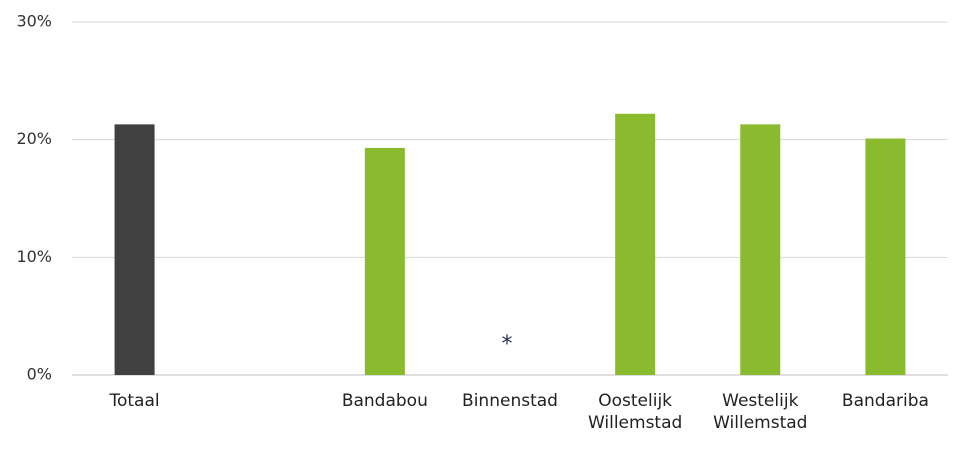 This screenshot has width=971, height=450. What do you see at coordinates (34, 21) in the screenshot?
I see `y-tick-label: 30%` at bounding box center [34, 21].